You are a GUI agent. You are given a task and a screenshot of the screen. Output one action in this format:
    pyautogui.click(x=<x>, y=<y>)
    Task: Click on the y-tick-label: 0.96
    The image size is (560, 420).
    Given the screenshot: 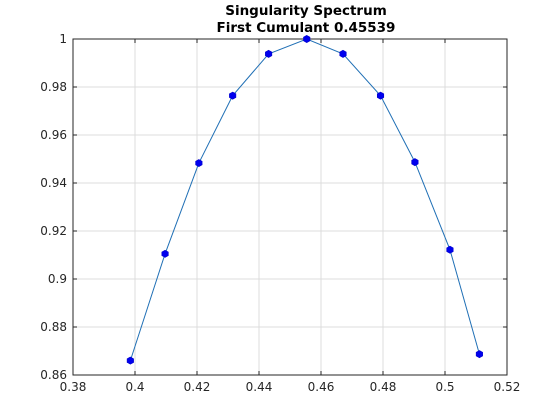 What is the action you would take?
    pyautogui.click(x=53, y=135)
    